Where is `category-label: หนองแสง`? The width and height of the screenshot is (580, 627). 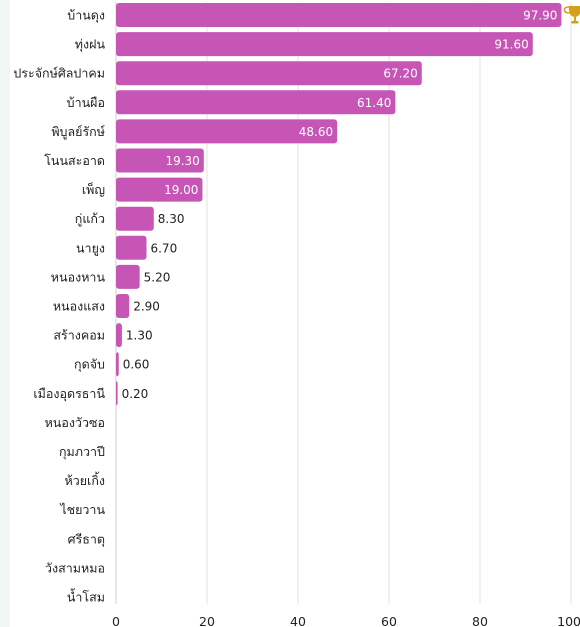
category-label: หนองแสง is located at coordinates (79, 306).